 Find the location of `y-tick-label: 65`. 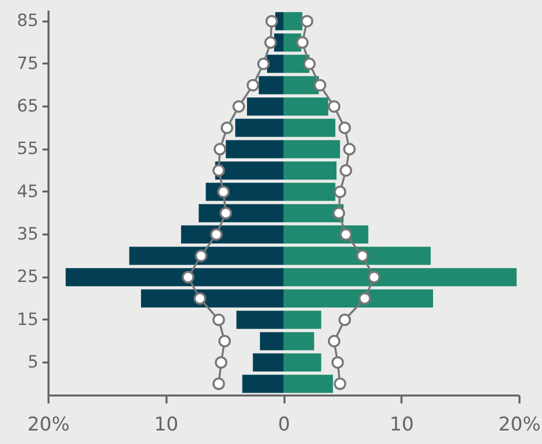

y-tick-label: 65 is located at coordinates (27, 106).